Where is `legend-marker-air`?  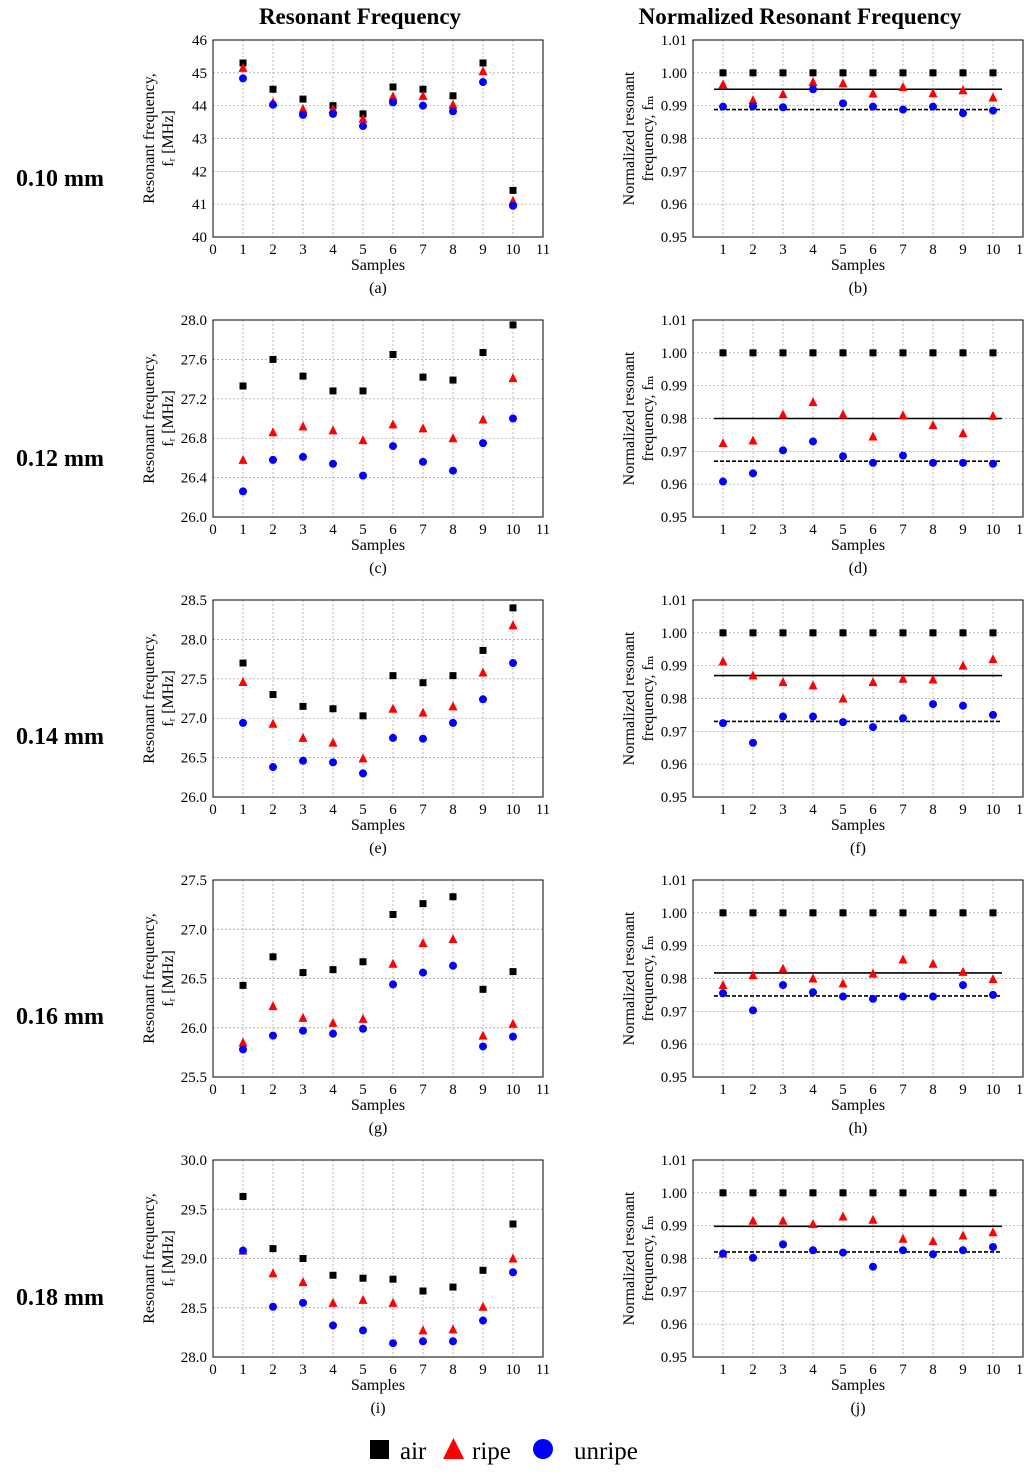 legend-marker-air is located at coordinates (379, 1449).